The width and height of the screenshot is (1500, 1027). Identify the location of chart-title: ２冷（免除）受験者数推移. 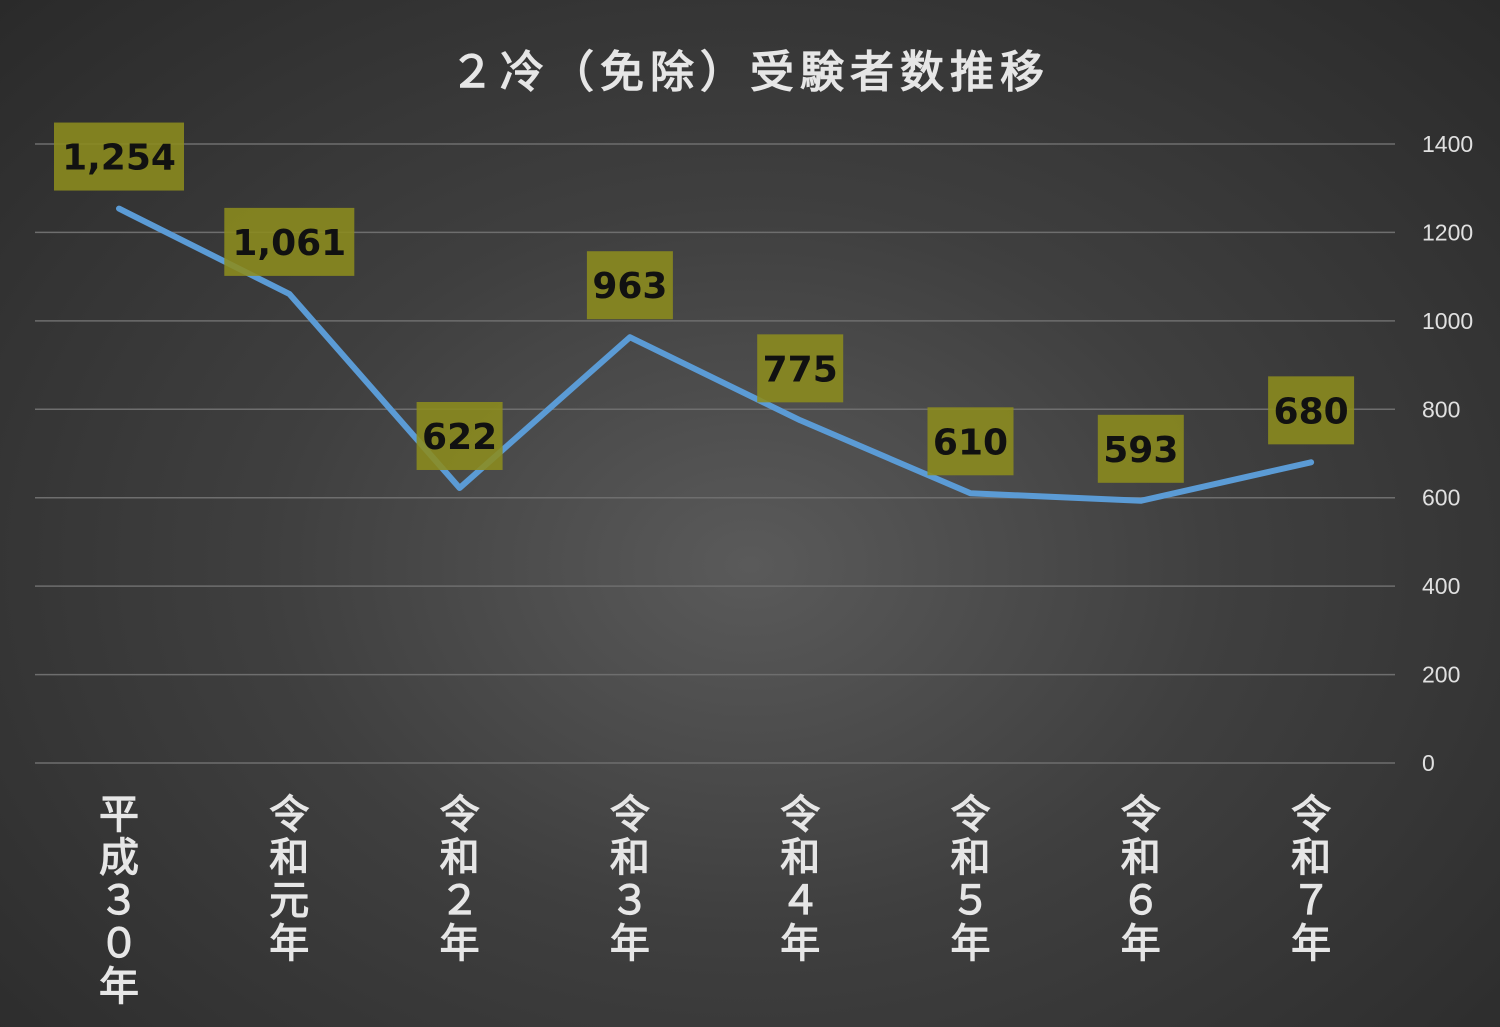
(750, 72).